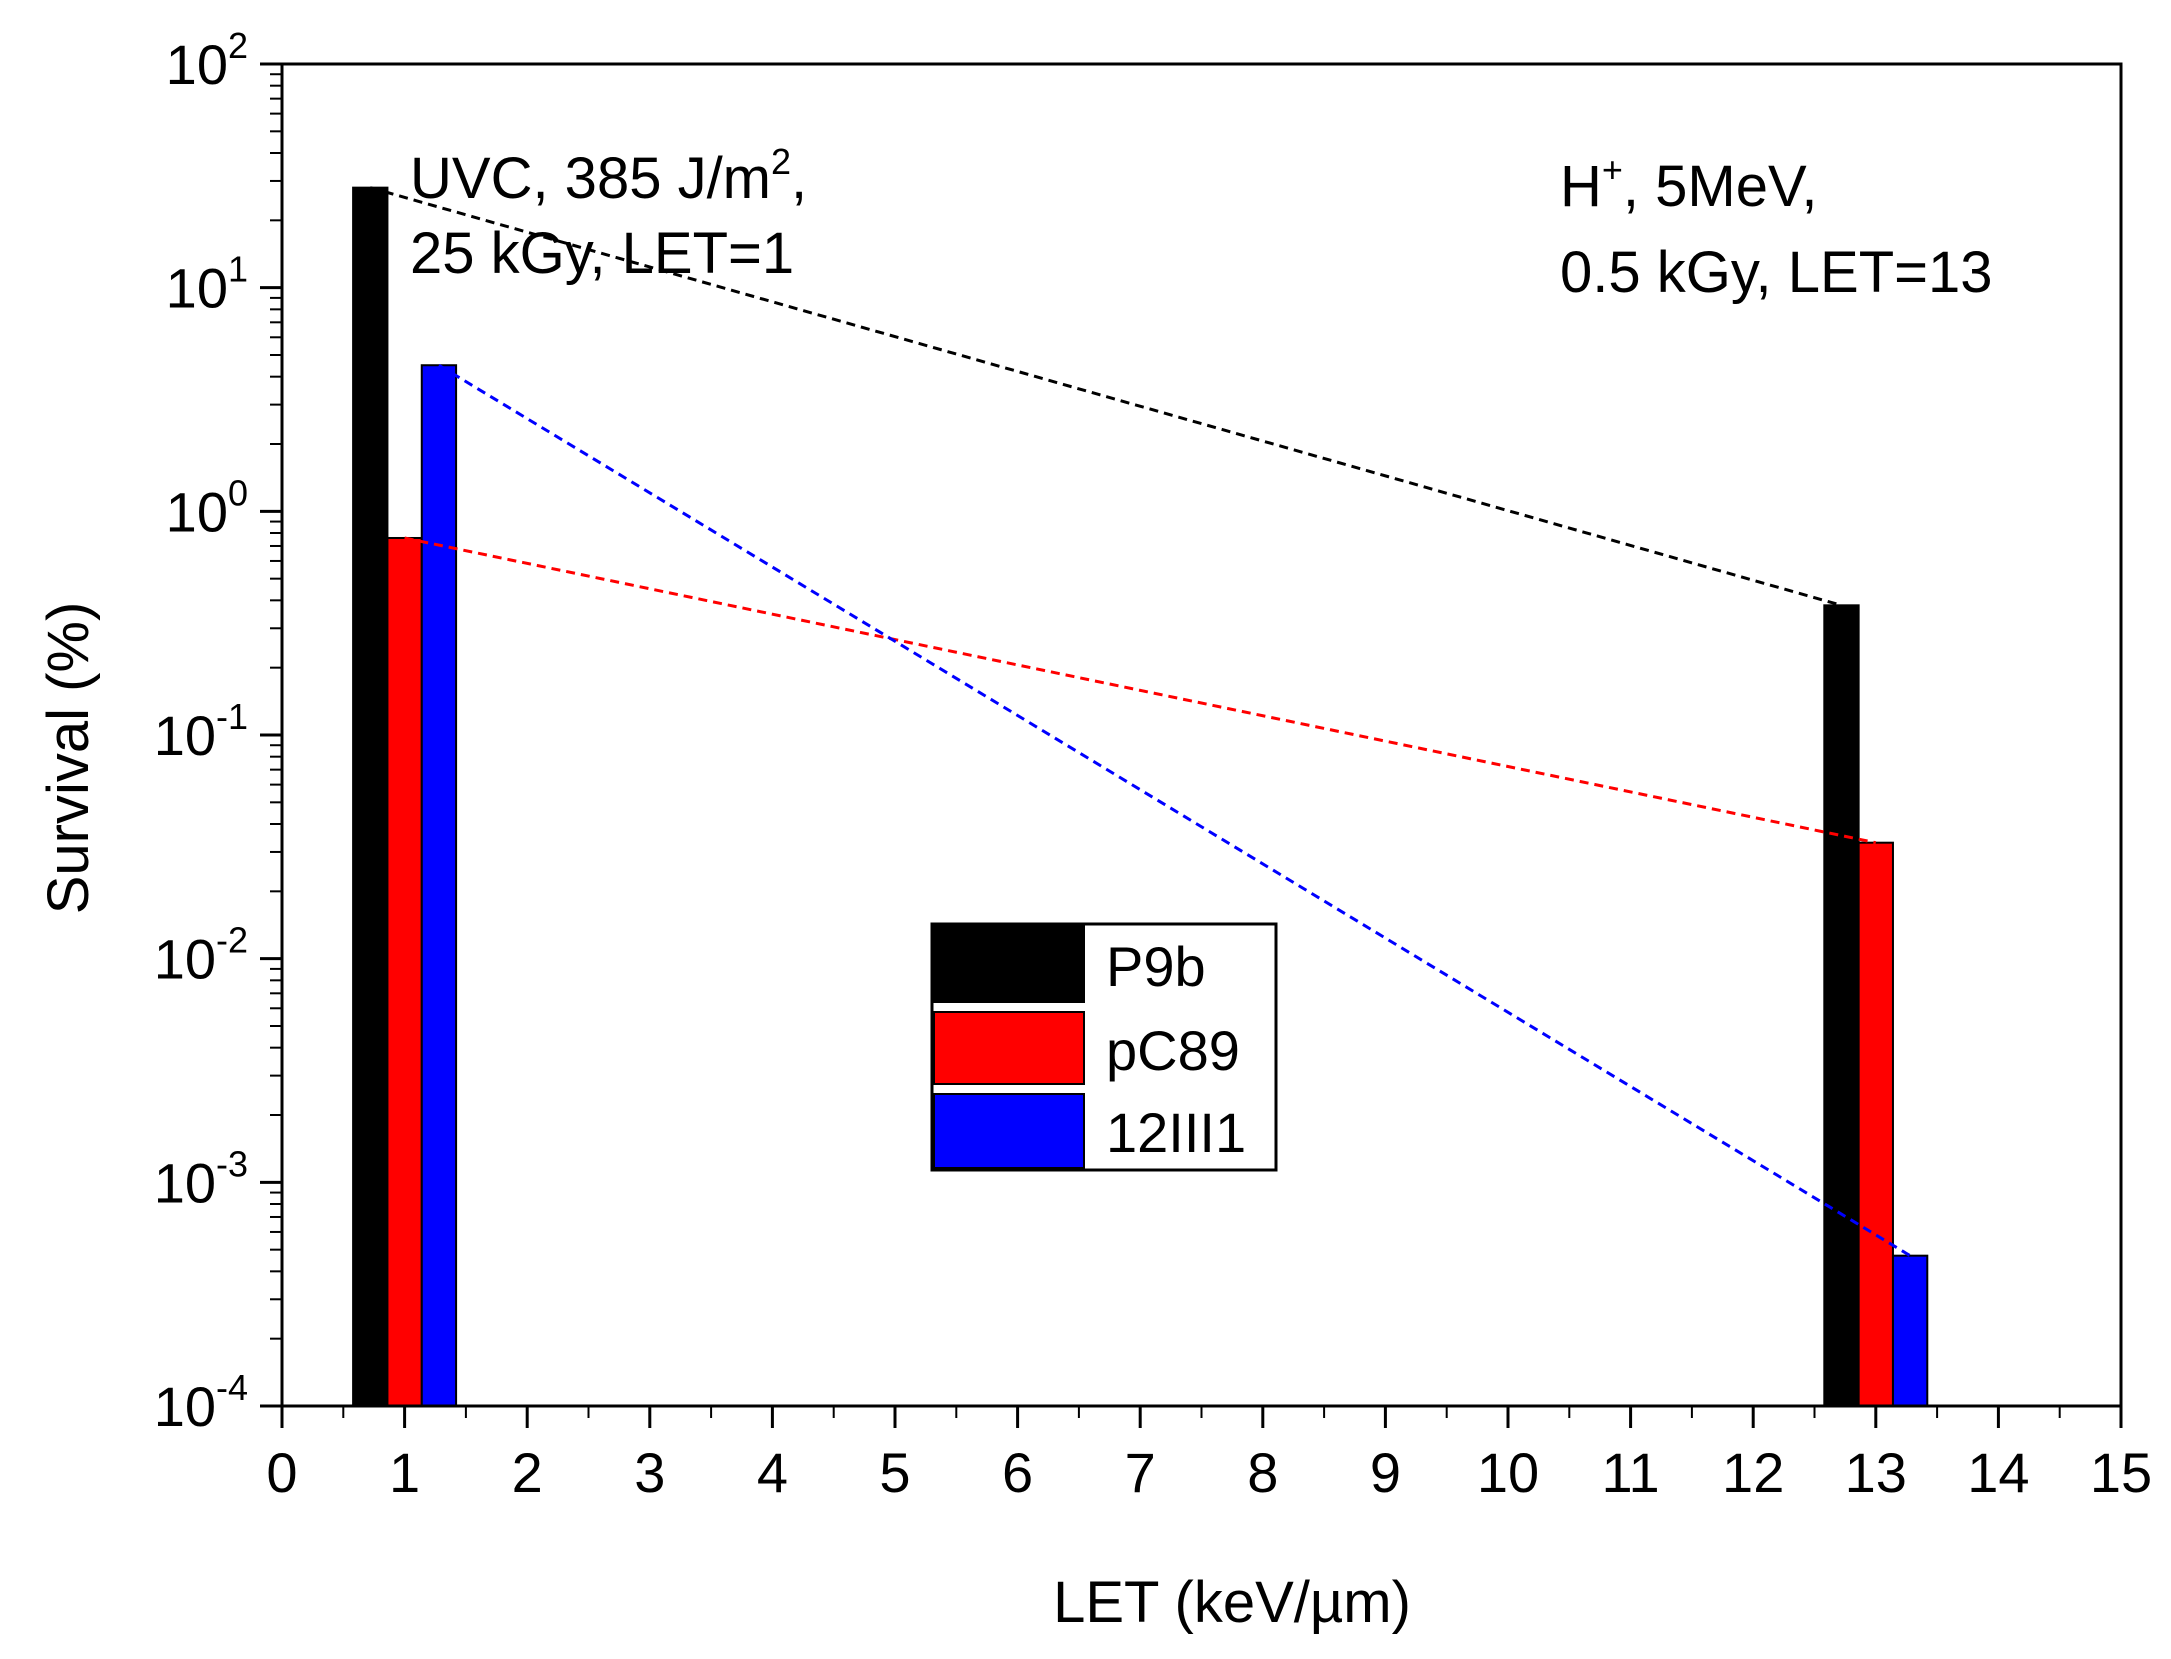 Image resolution: width=2171 pixels, height=1659 pixels. Describe the element at coordinates (1017, 1472) in the screenshot. I see `x-tick-label: 6` at that location.